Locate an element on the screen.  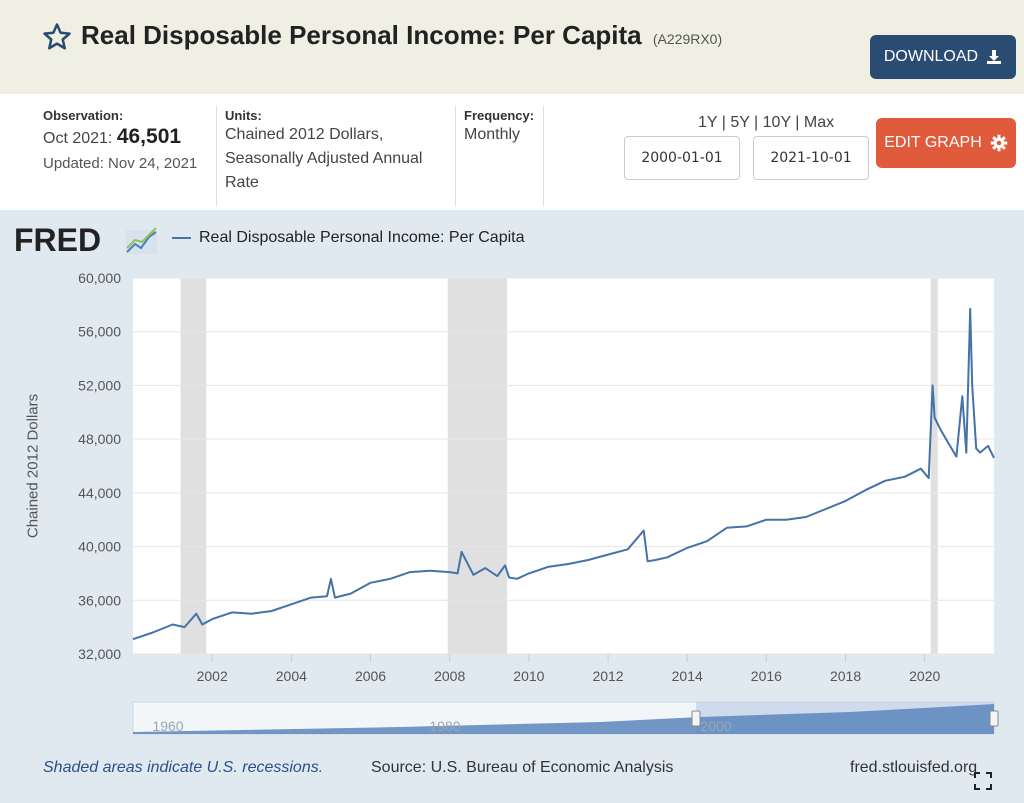
y-axis-label: Chained 2012 Dollars is located at coordinates (33, 466).